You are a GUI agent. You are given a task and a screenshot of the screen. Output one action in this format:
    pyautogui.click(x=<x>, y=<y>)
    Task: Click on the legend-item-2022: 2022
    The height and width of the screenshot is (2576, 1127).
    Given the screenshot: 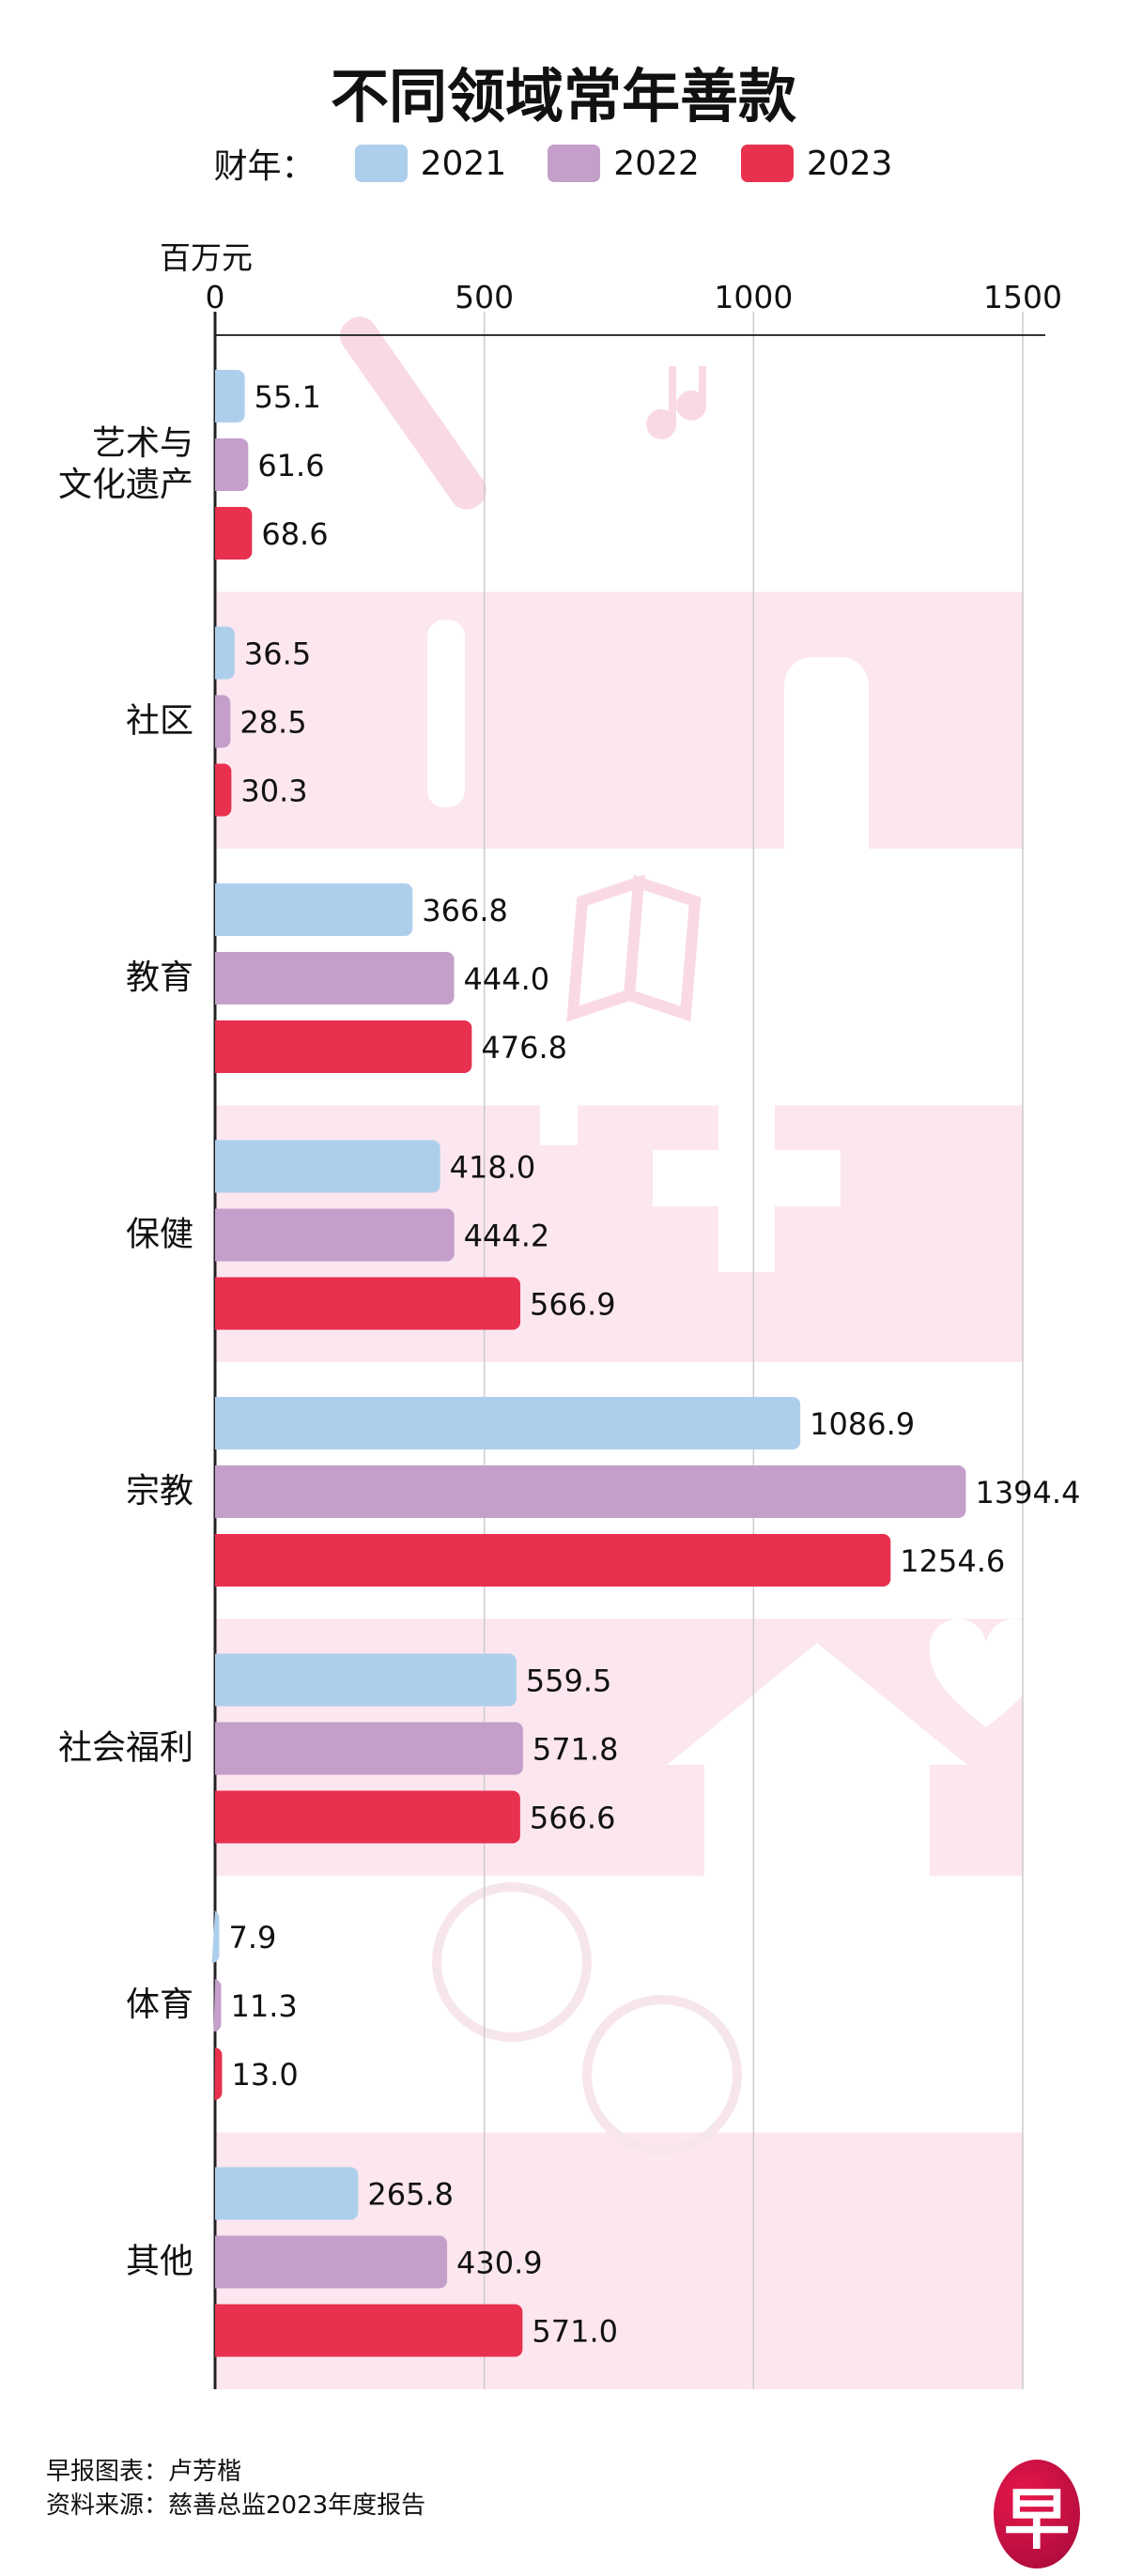 What is the action you would take?
    pyautogui.click(x=624, y=164)
    